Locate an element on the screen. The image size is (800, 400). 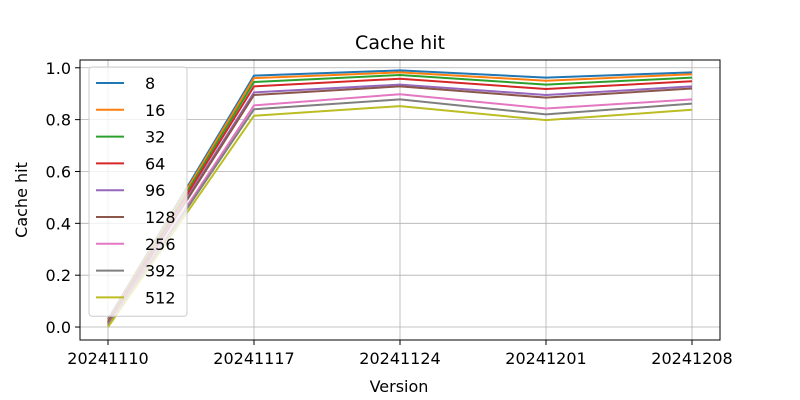
legend-label: 392 is located at coordinates (160, 271).